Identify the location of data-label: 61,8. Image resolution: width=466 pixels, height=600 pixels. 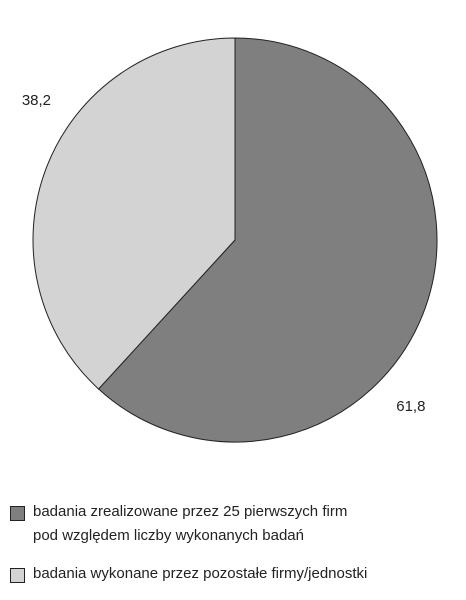
(410, 406).